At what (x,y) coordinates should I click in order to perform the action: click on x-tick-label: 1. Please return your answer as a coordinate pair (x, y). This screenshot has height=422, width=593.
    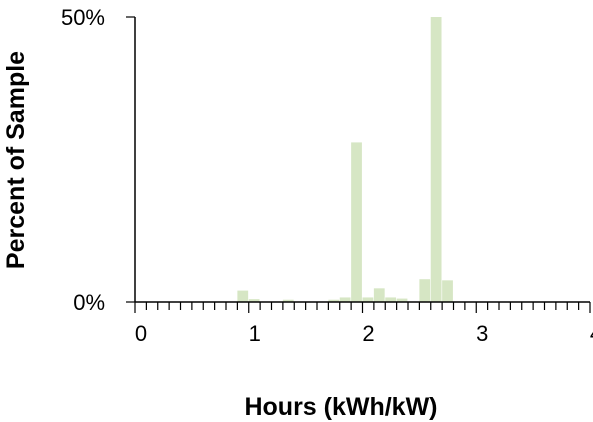
    Looking at the image, I should click on (255, 333).